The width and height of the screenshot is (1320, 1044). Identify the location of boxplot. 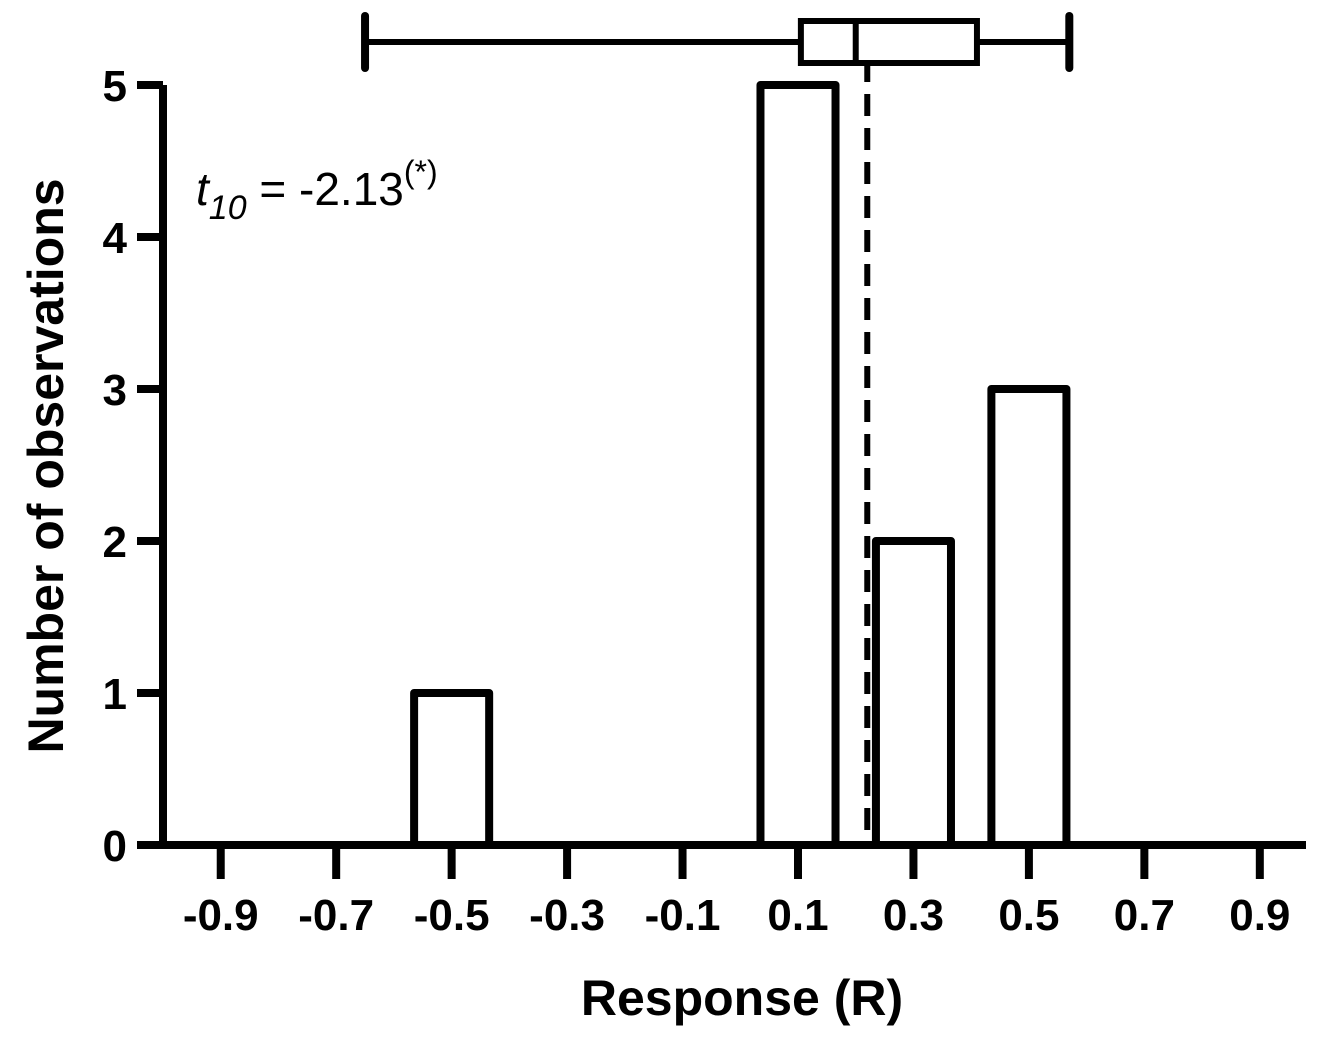
(717, 42).